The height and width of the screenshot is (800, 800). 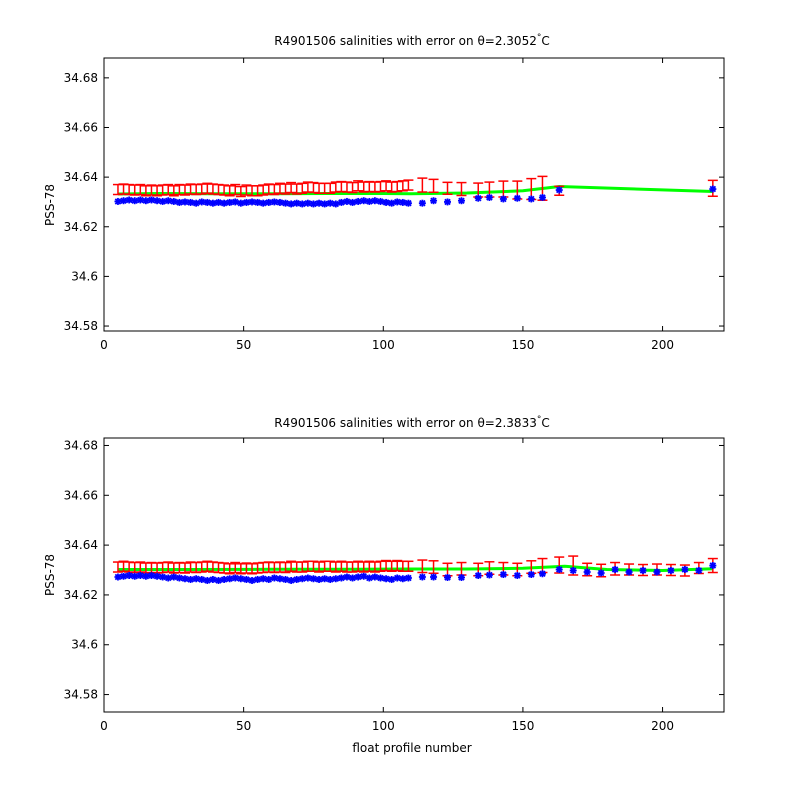 I want to click on bottom-ytick-label: 34.64, so click(x=81, y=545).